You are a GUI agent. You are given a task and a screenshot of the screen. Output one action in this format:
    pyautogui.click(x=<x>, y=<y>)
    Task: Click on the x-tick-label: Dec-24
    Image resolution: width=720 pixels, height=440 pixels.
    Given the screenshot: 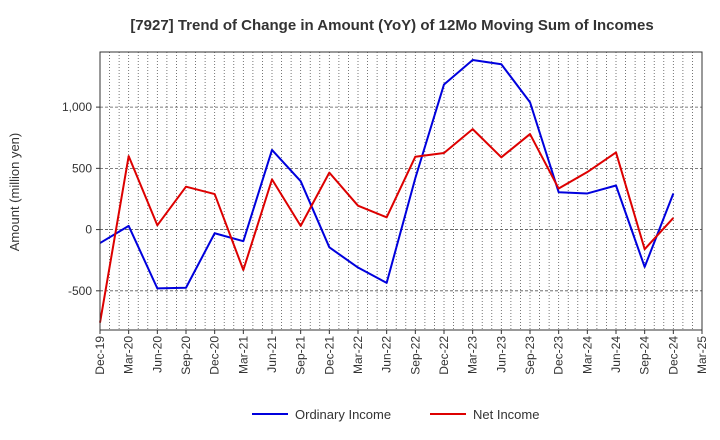 What is the action you would take?
    pyautogui.click(x=673, y=355)
    